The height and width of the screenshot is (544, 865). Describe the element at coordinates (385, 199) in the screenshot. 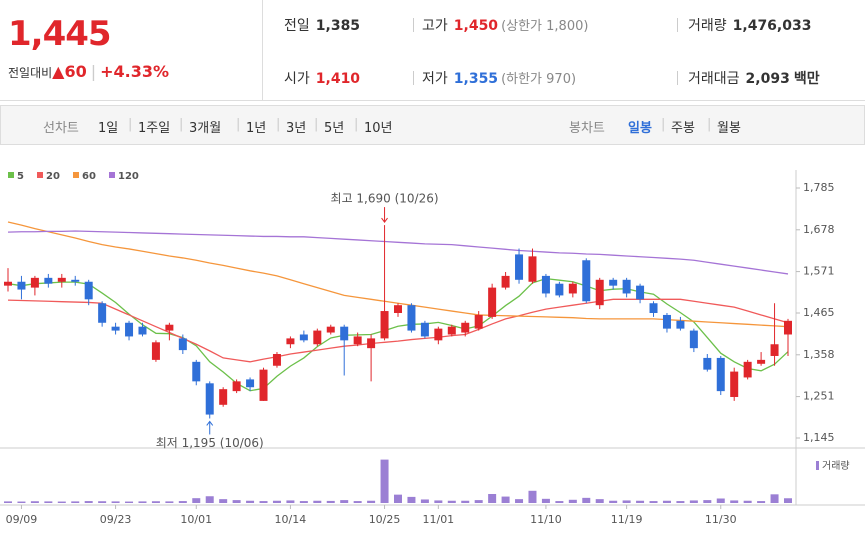

I see `annotation: 최고 1,690 (10/26)` at that location.